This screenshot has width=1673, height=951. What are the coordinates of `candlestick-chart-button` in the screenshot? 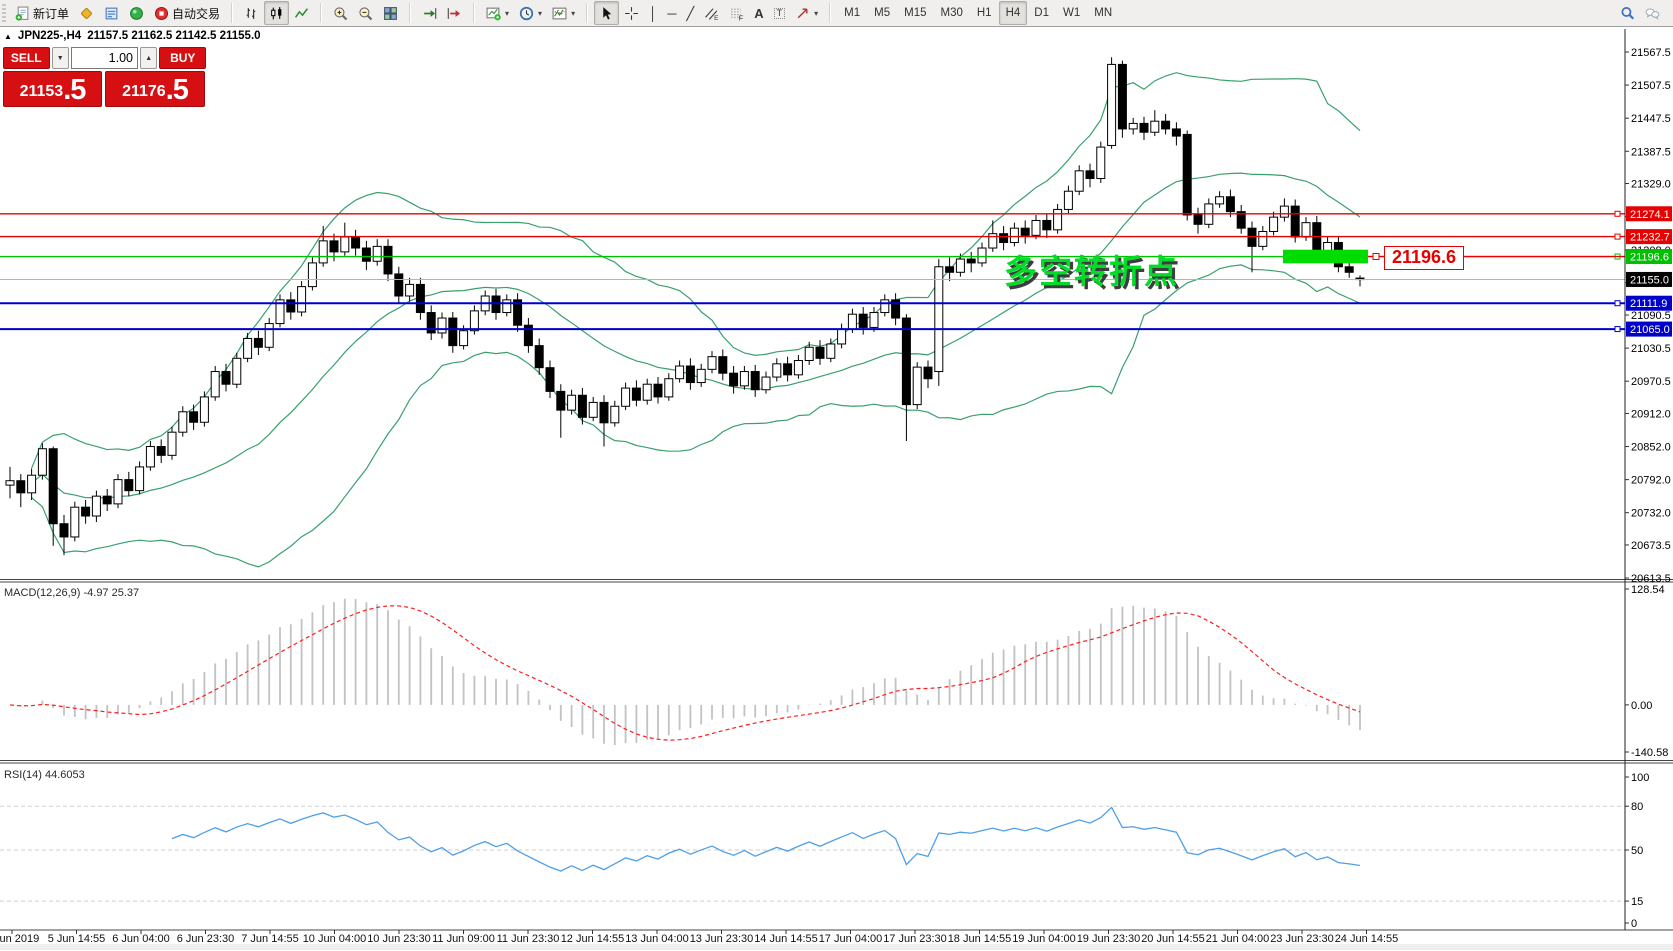 It's located at (277, 13).